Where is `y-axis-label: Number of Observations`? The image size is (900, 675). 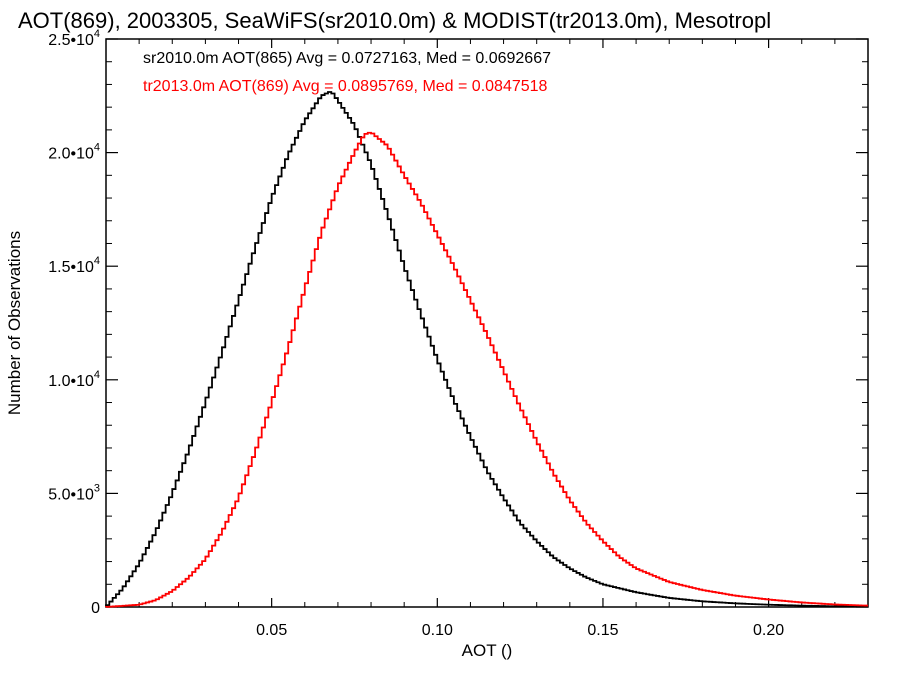 y-axis-label: Number of Observations is located at coordinates (14, 323).